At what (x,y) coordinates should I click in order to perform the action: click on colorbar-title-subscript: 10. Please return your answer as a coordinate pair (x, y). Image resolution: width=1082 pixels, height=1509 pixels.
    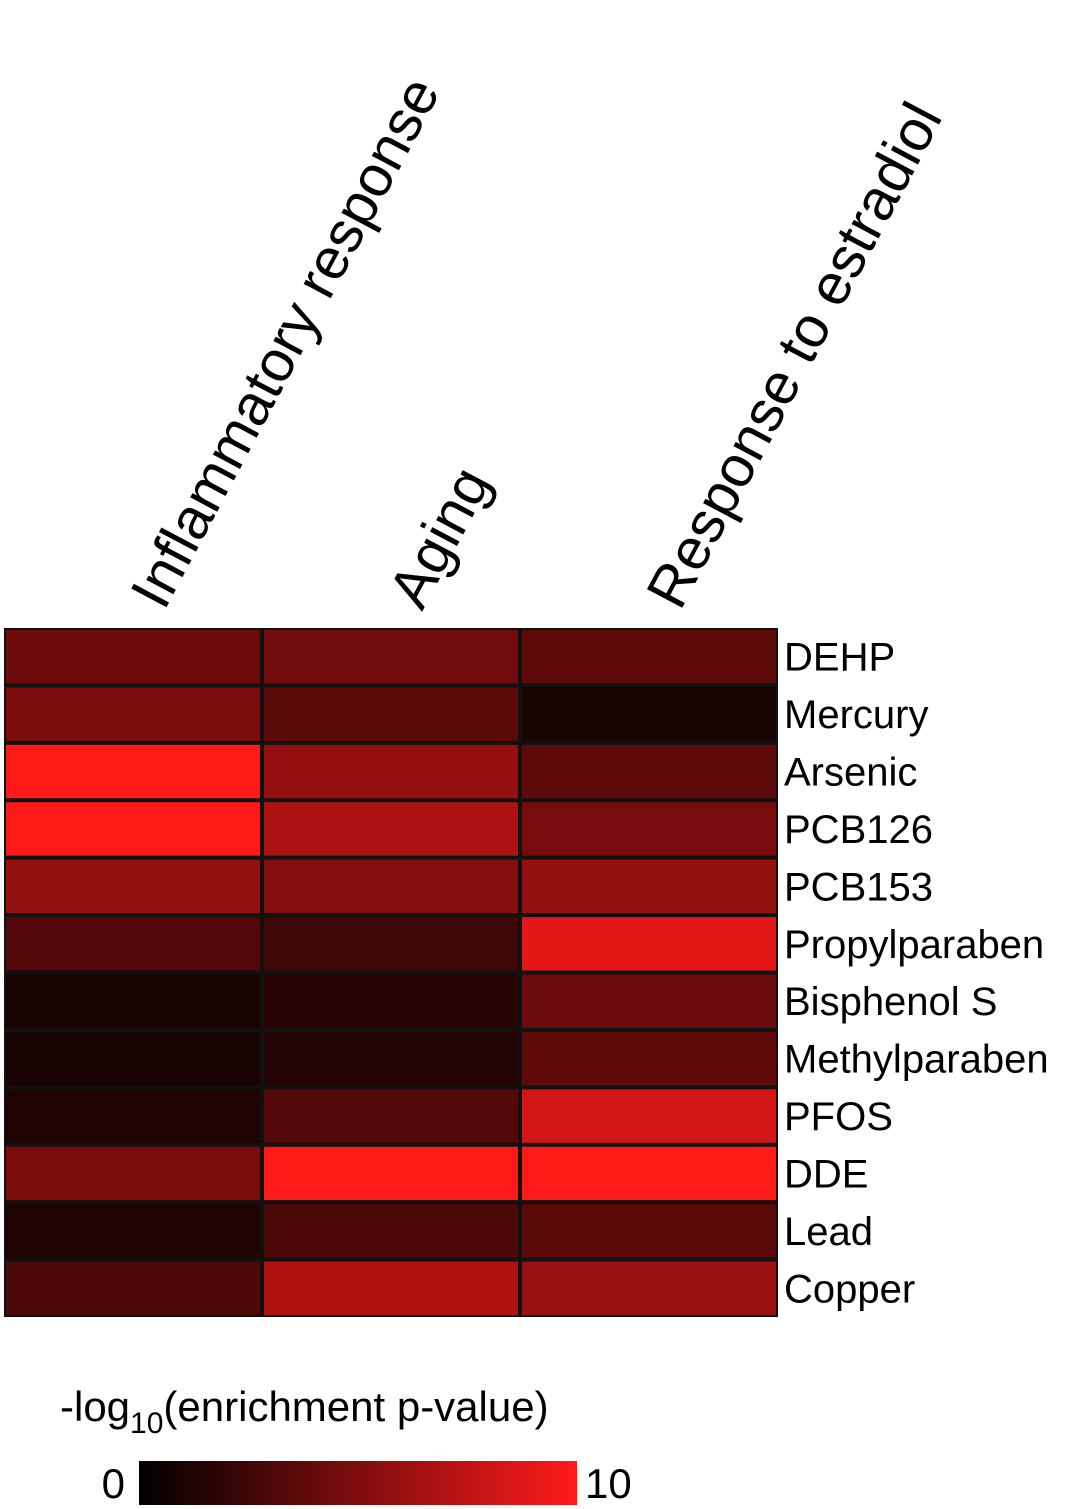
    Looking at the image, I should click on (146, 1423).